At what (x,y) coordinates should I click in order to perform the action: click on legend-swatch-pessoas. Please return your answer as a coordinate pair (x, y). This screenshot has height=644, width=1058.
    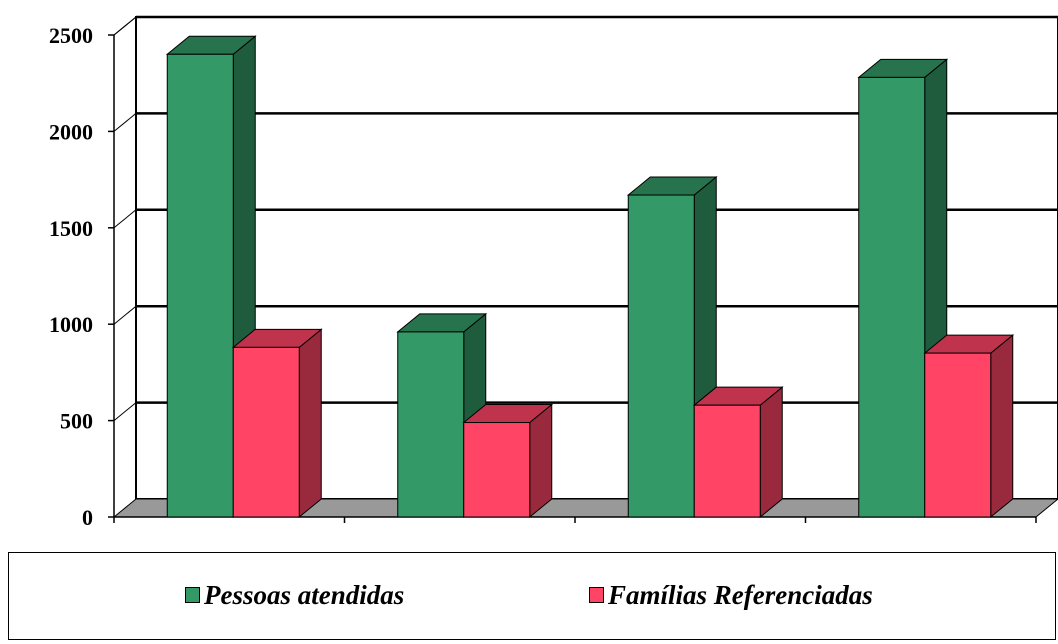
    Looking at the image, I should click on (192, 595).